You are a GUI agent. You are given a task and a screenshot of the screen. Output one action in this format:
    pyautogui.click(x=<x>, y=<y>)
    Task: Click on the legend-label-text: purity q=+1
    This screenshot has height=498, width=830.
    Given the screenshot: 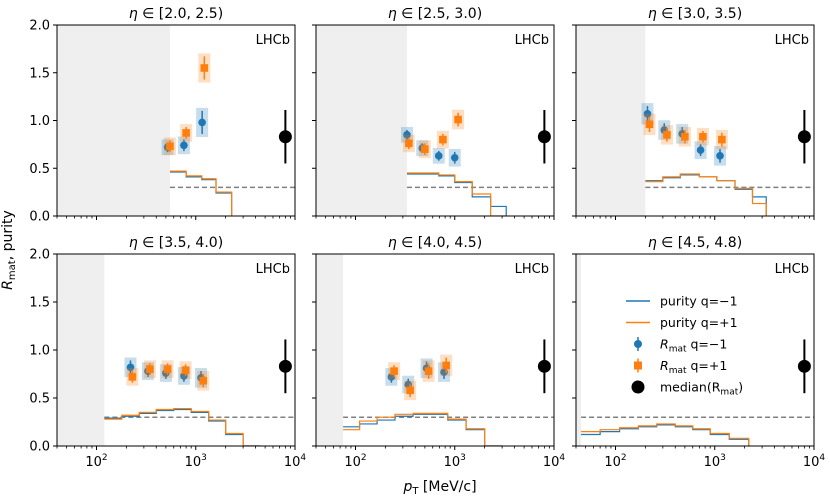 What is the action you would take?
    pyautogui.click(x=699, y=322)
    